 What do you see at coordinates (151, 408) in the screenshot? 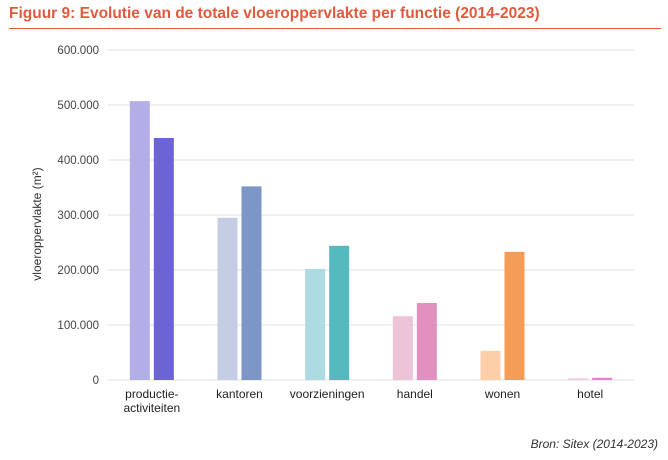
I see `category-label: activiteiten` at bounding box center [151, 408].